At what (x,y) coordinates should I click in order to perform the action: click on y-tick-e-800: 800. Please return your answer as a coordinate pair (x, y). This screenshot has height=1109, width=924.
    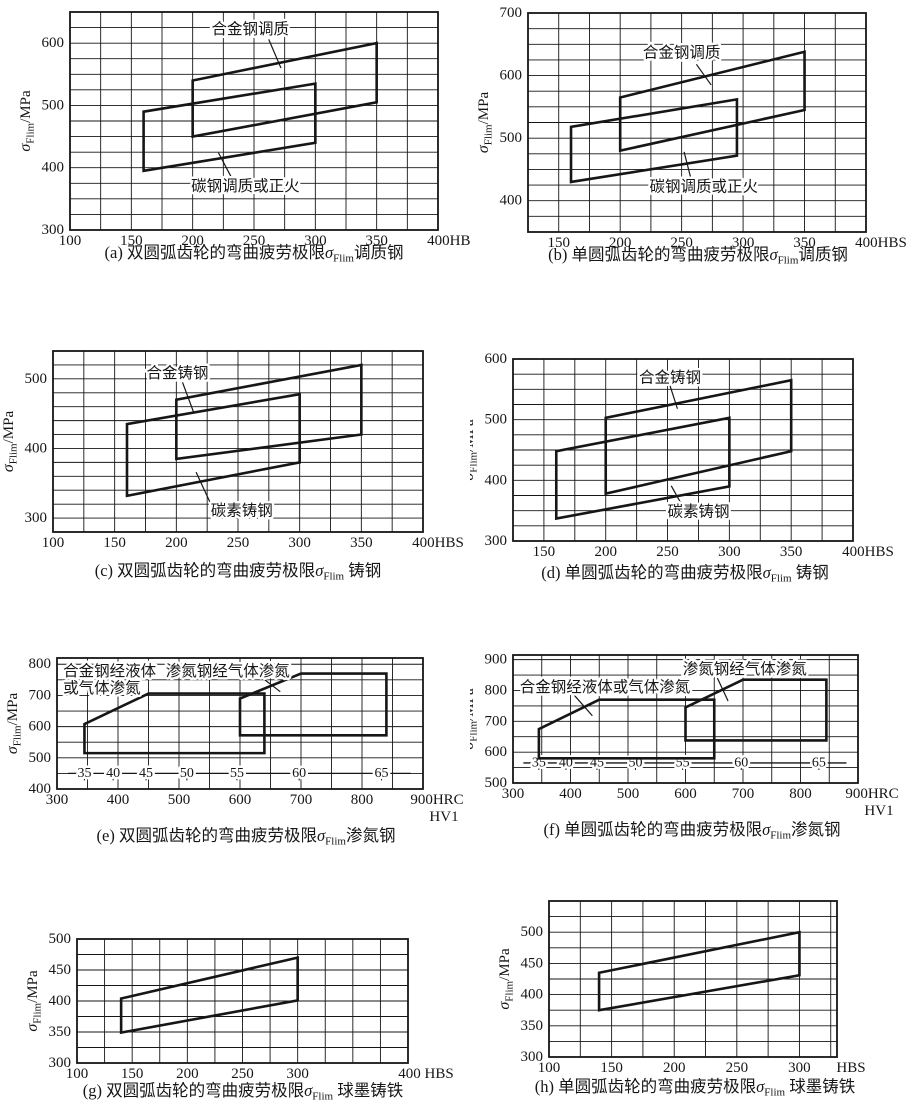
    Looking at the image, I should click on (40, 664).